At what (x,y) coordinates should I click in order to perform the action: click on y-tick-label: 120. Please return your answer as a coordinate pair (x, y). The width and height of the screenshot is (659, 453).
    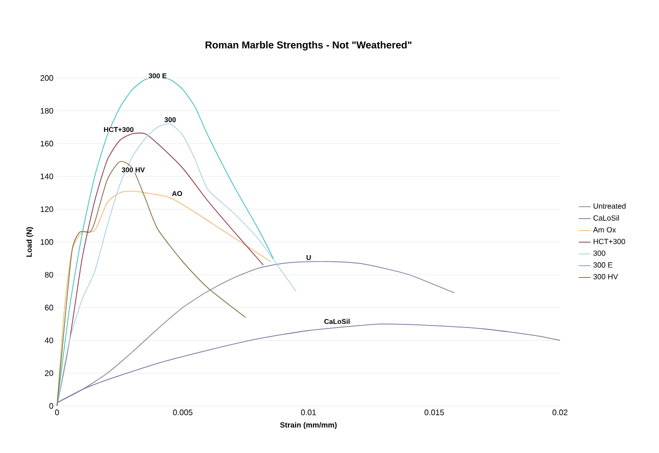
    Looking at the image, I should click on (47, 209).